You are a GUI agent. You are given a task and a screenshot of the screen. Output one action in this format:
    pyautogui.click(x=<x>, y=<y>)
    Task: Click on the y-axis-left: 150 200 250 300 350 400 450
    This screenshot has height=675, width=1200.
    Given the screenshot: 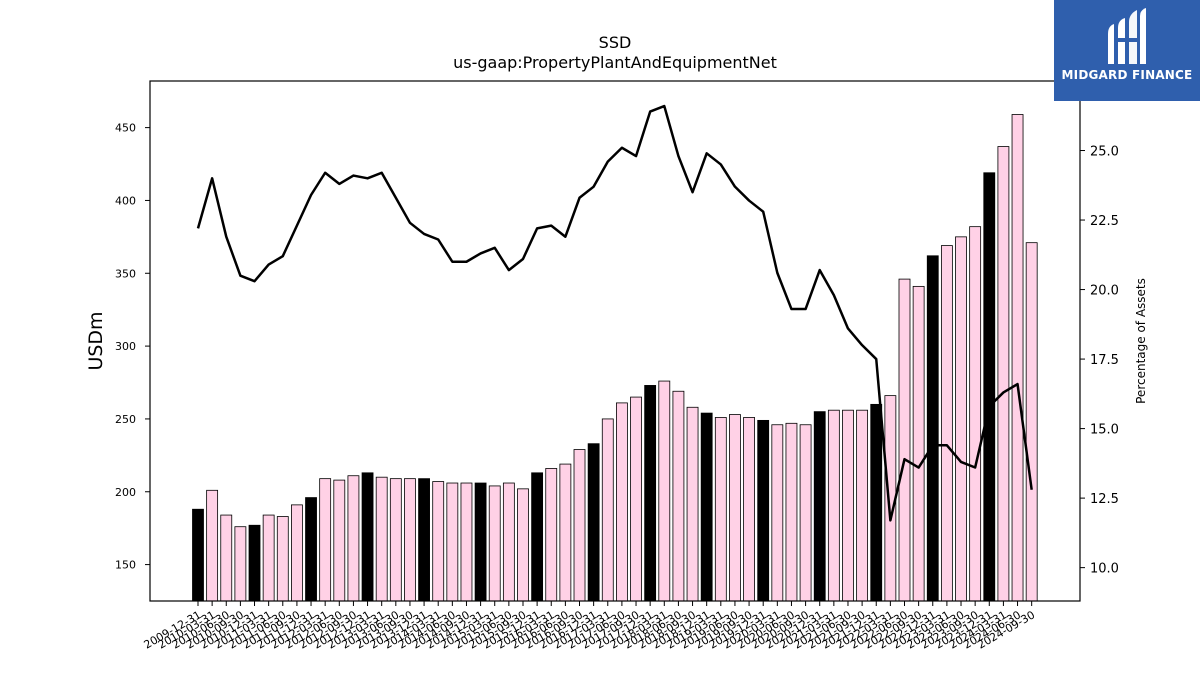 What is the action you would take?
    pyautogui.click(x=132, y=347)
    